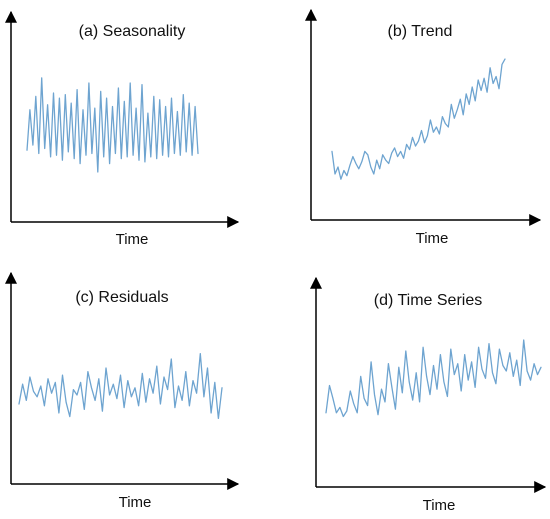  What do you see at coordinates (428, 300) in the screenshot?
I see `panel-title-time-series: (d) Time Series` at bounding box center [428, 300].